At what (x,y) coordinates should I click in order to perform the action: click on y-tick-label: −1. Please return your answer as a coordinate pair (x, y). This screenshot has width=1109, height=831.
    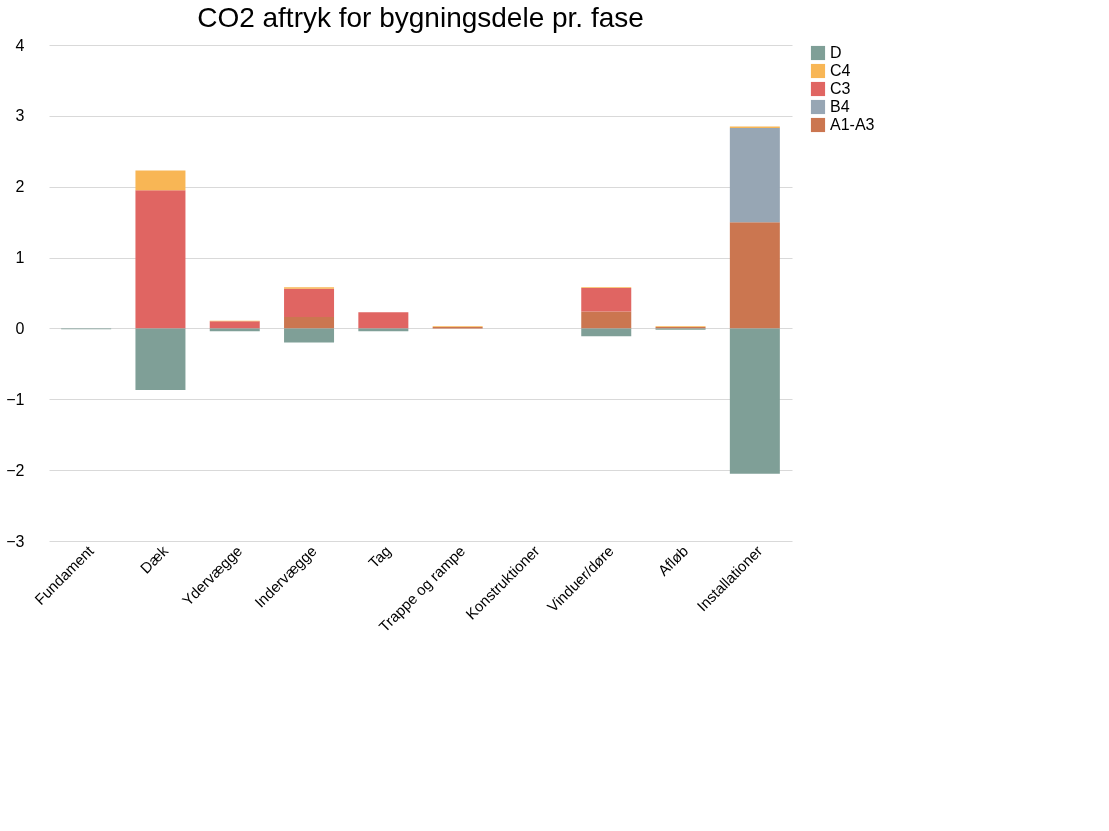
    Looking at the image, I should click on (15, 399).